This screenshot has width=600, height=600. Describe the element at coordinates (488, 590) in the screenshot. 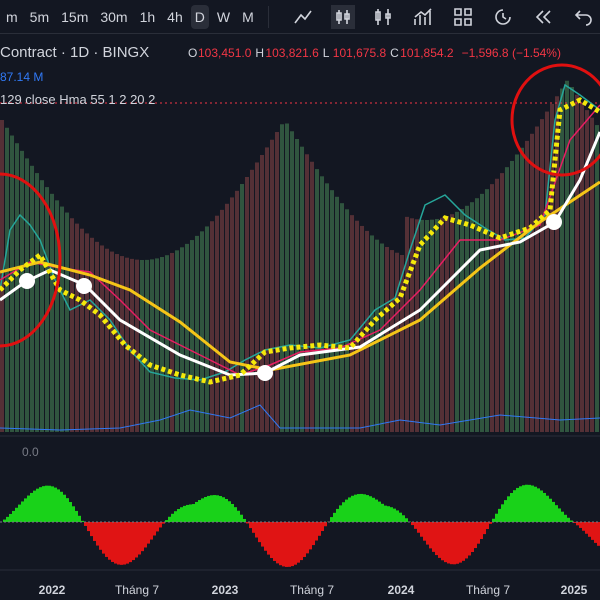

I see `x-label: Tháng 7` at that location.